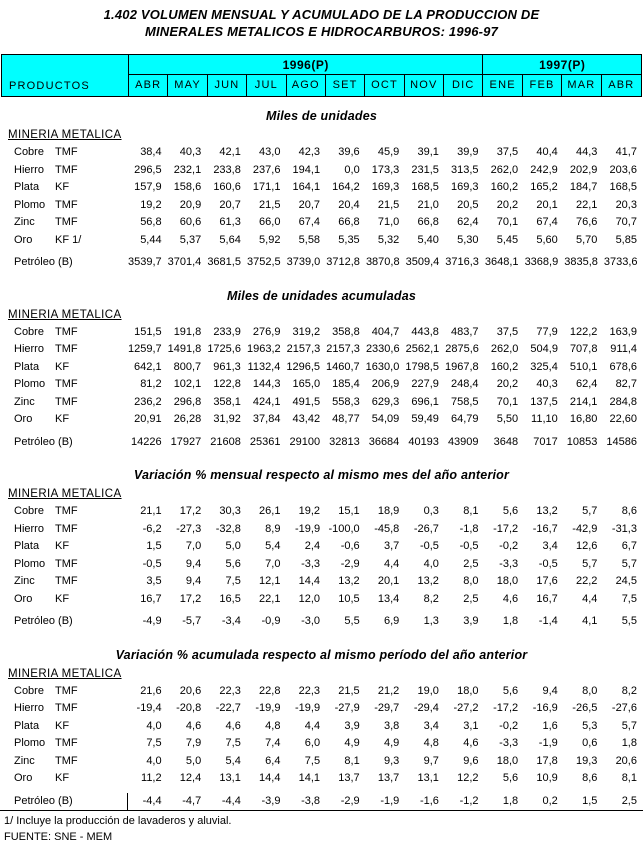  Describe the element at coordinates (148, 188) in the screenshot. I see `value-cell: 157,9` at that location.